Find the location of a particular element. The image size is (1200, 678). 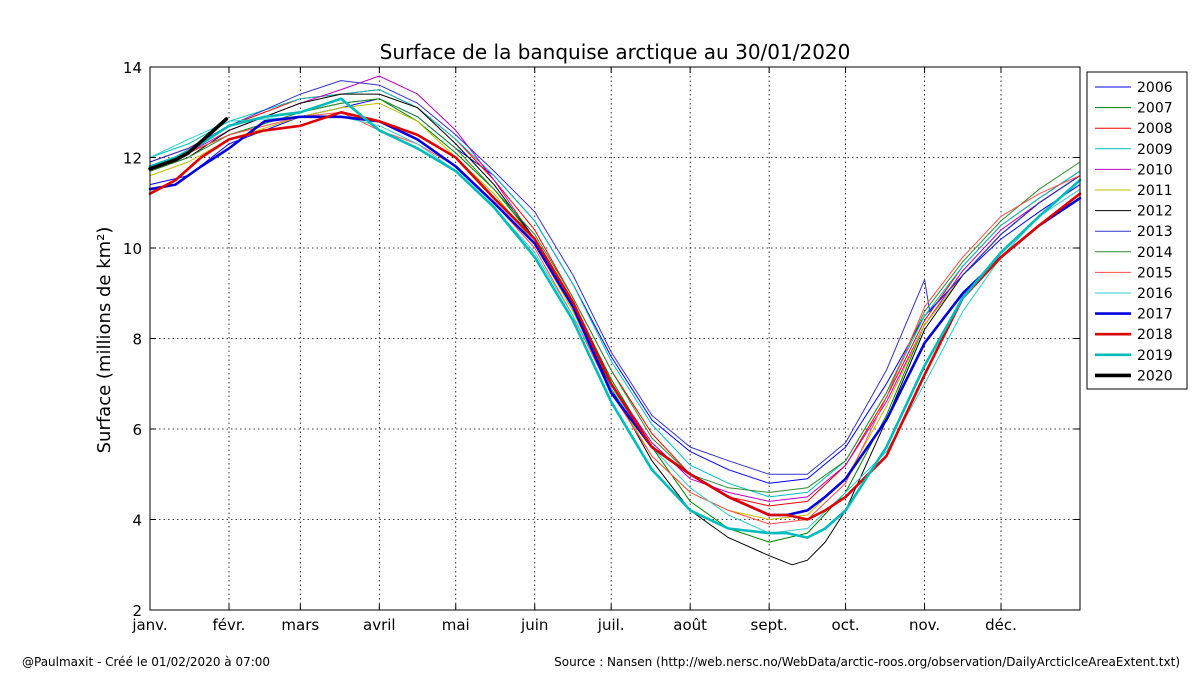

legend-label-2017: 2017 is located at coordinates (1155, 315).